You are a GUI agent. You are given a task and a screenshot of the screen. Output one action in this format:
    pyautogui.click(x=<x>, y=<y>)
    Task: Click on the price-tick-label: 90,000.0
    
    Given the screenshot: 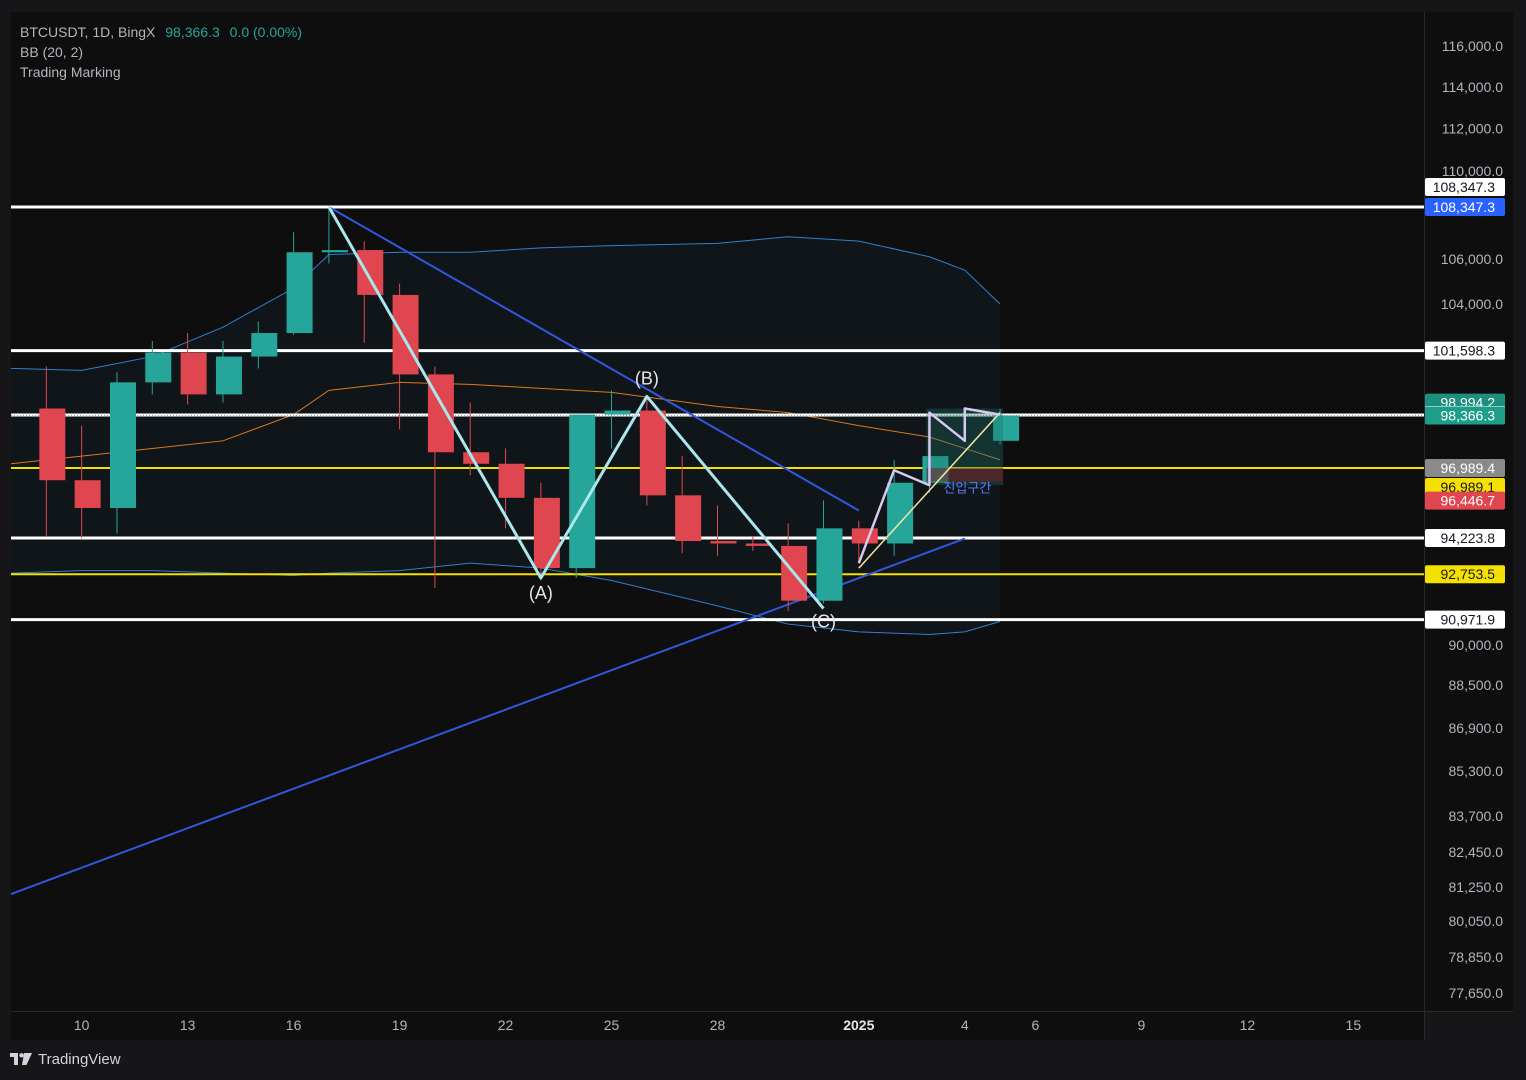 What is the action you would take?
    pyautogui.click(x=1476, y=645)
    